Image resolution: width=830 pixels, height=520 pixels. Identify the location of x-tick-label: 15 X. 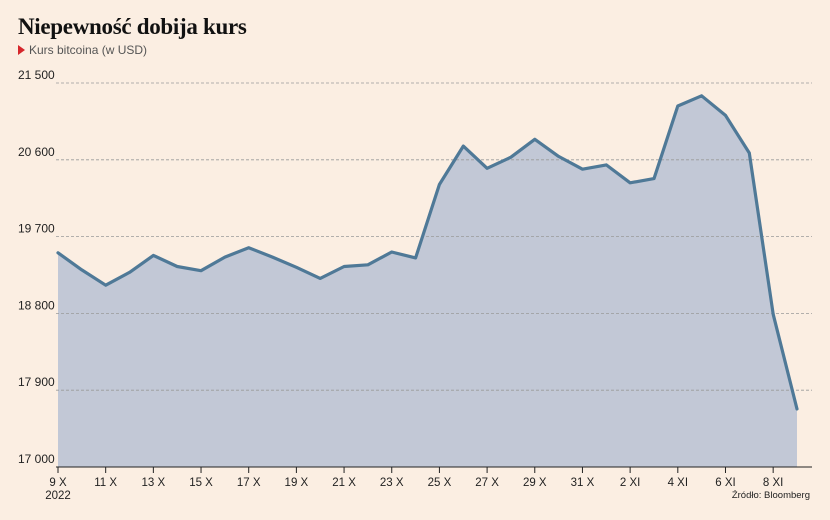
(201, 483).